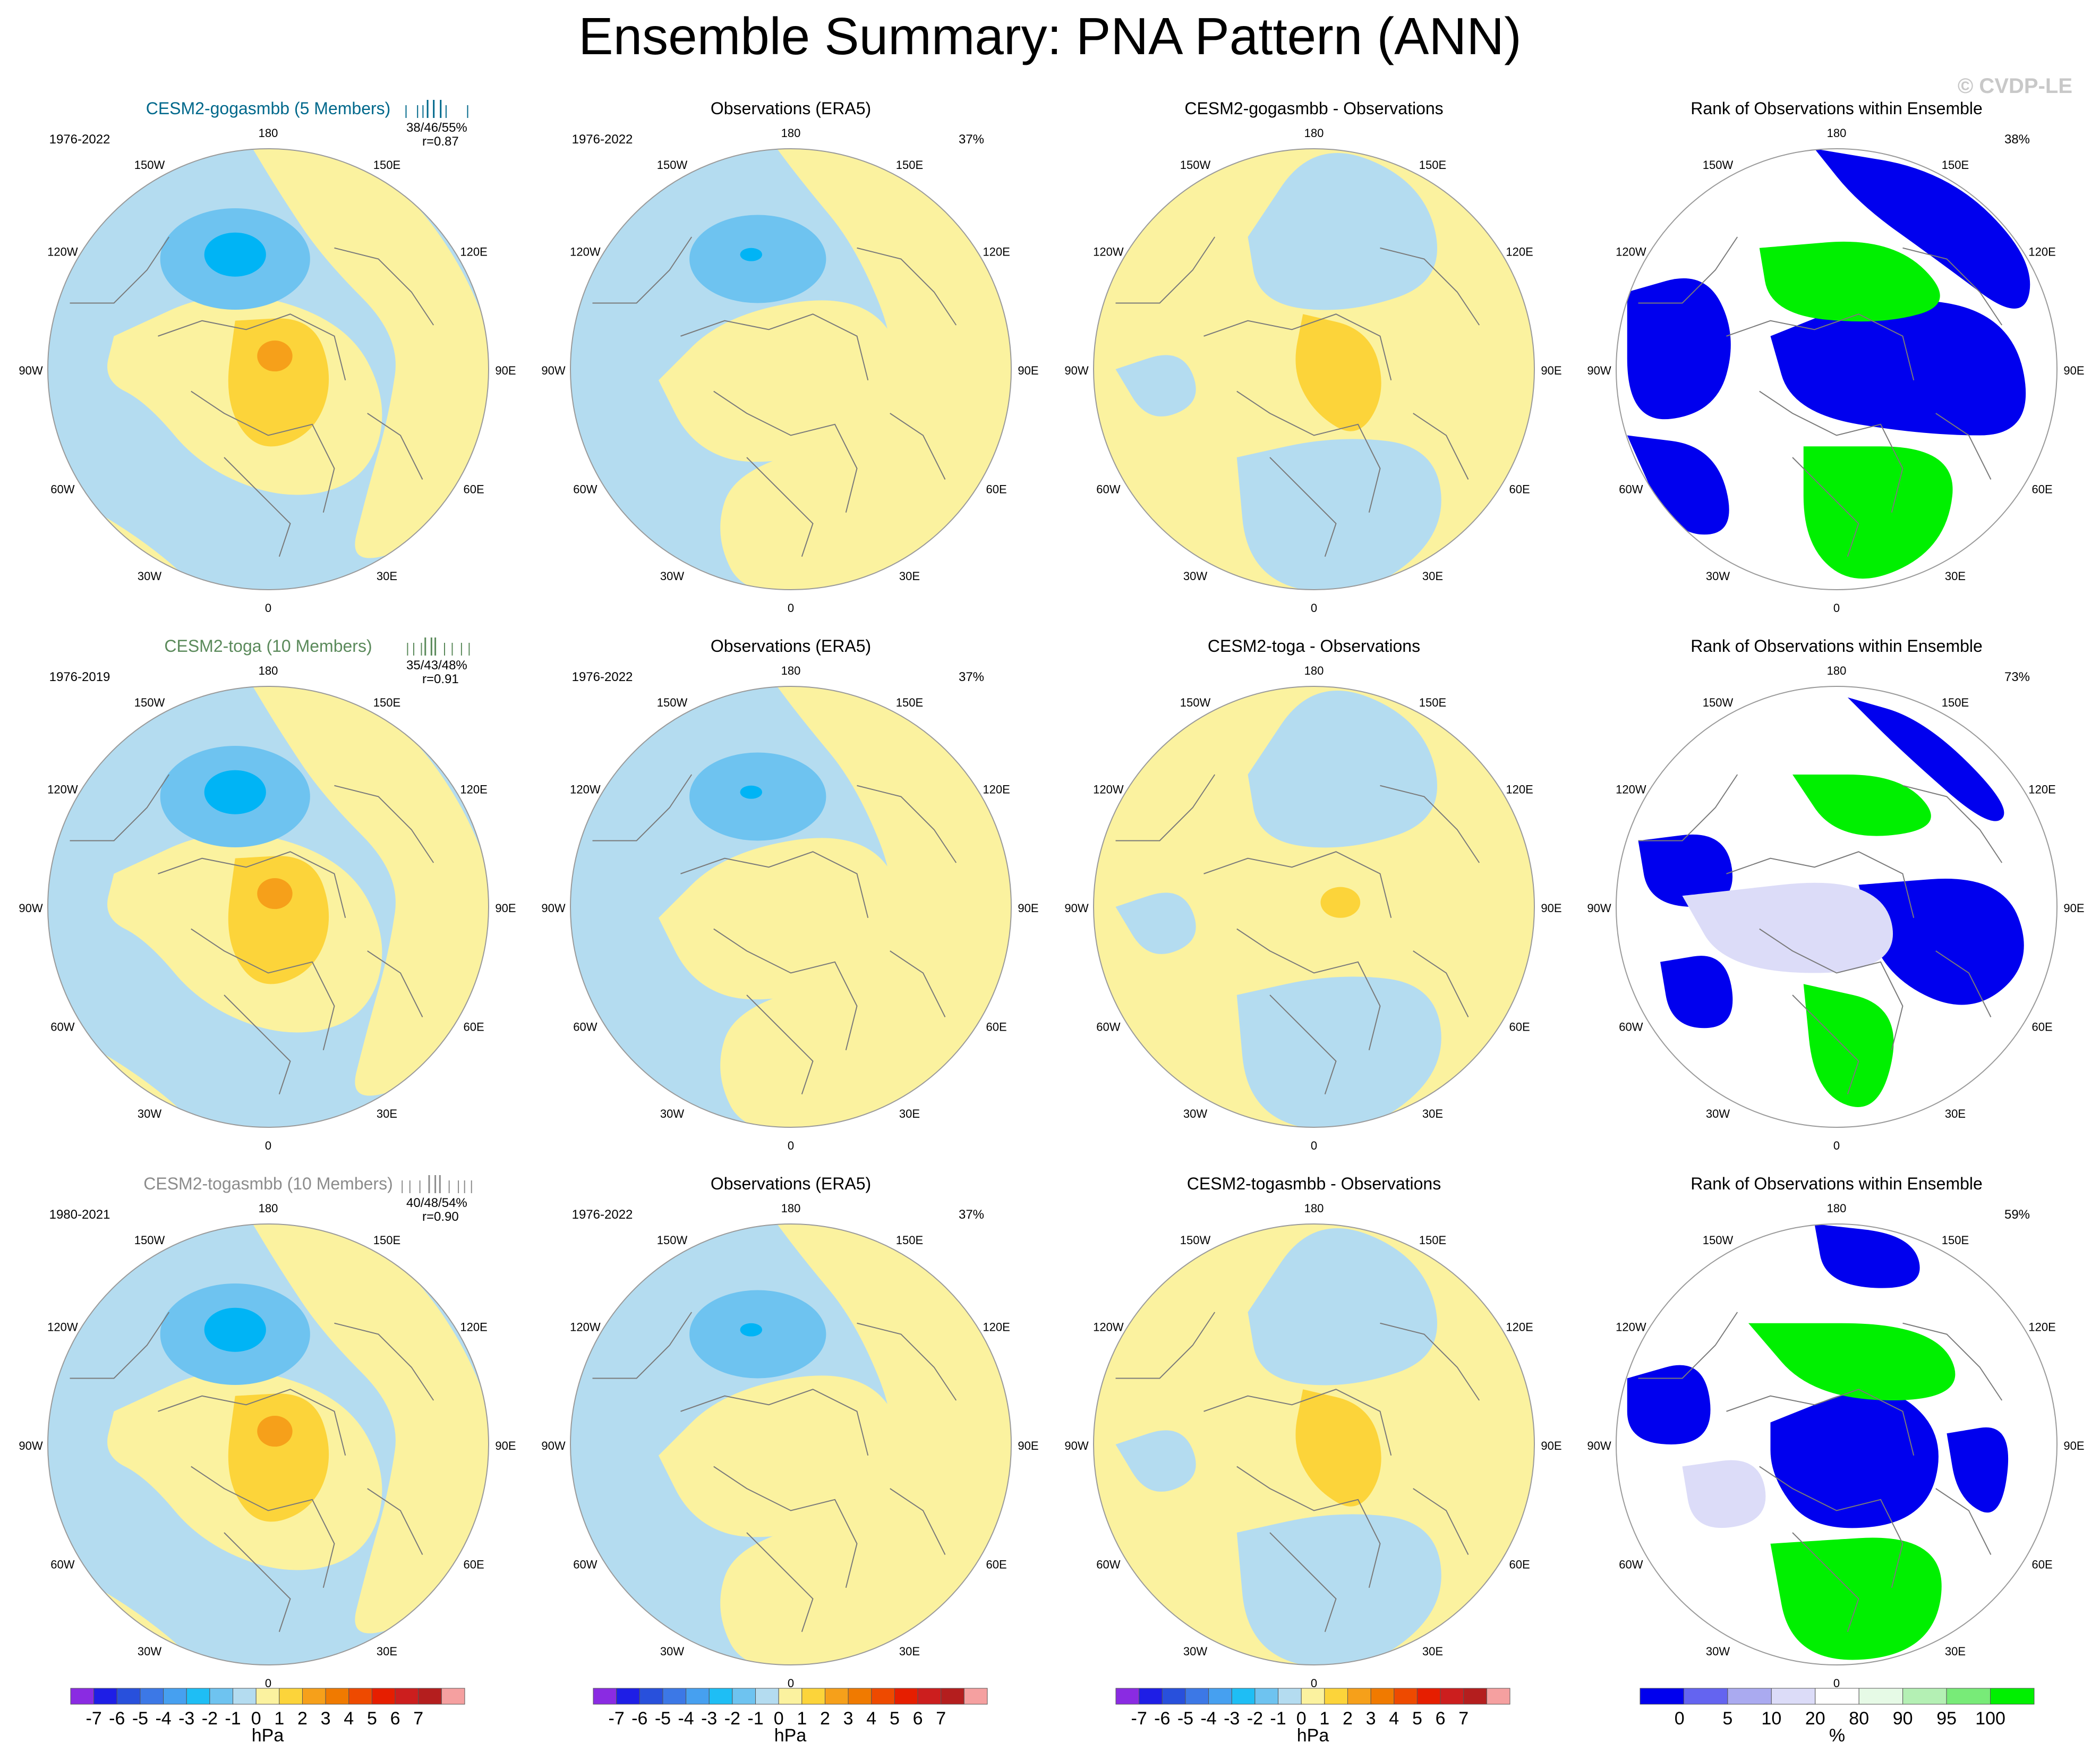 Image resolution: width=2100 pixels, height=1760 pixels. Describe the element at coordinates (1849, 281) in the screenshot. I see `rank-high-north` at that location.